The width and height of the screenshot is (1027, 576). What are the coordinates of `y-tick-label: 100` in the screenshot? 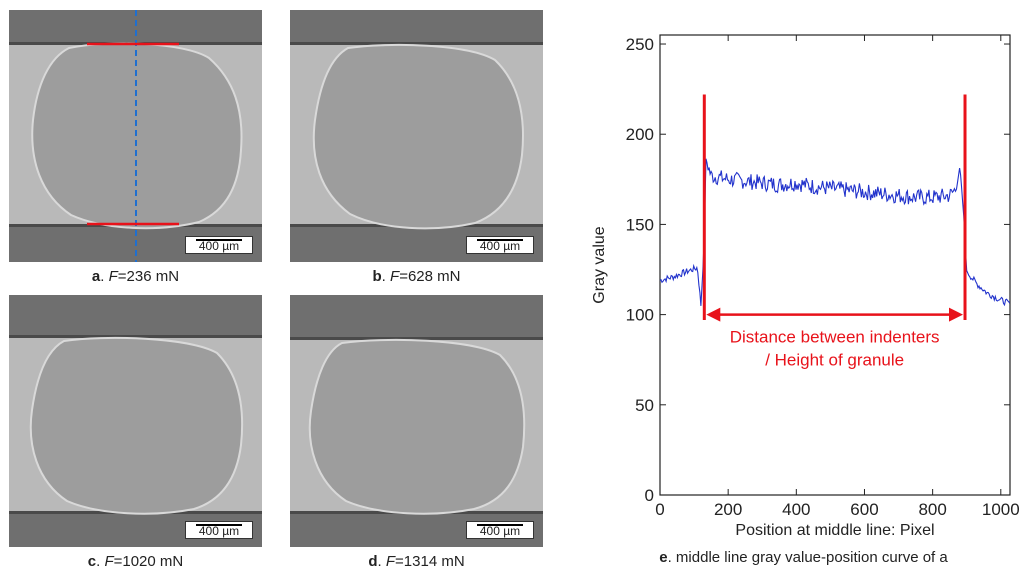 It's located at (640, 315).